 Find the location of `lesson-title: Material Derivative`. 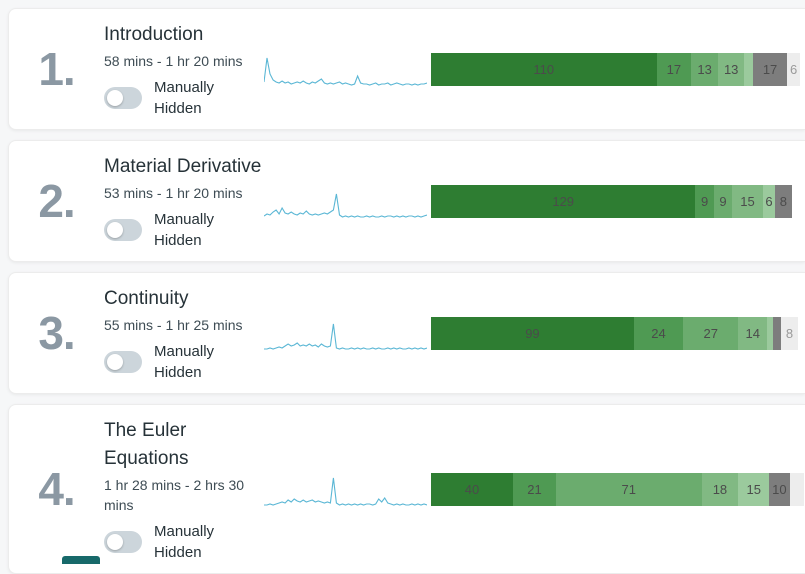

lesson-title: Material Derivative is located at coordinates (183, 166).